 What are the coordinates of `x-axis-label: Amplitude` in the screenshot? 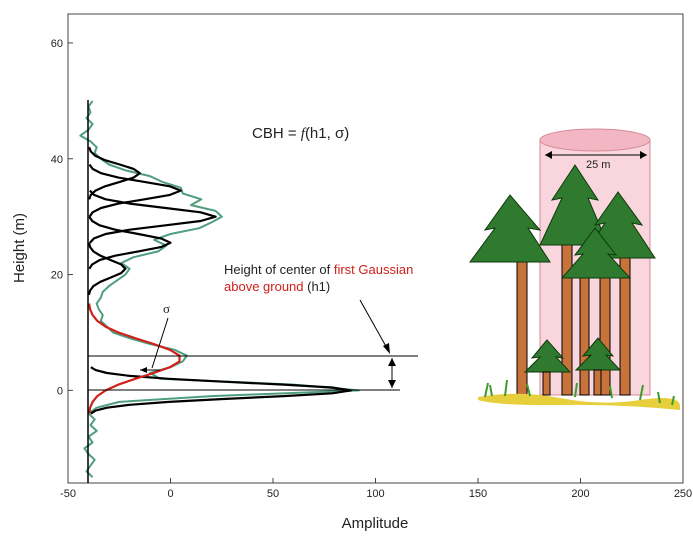 It's located at (375, 523).